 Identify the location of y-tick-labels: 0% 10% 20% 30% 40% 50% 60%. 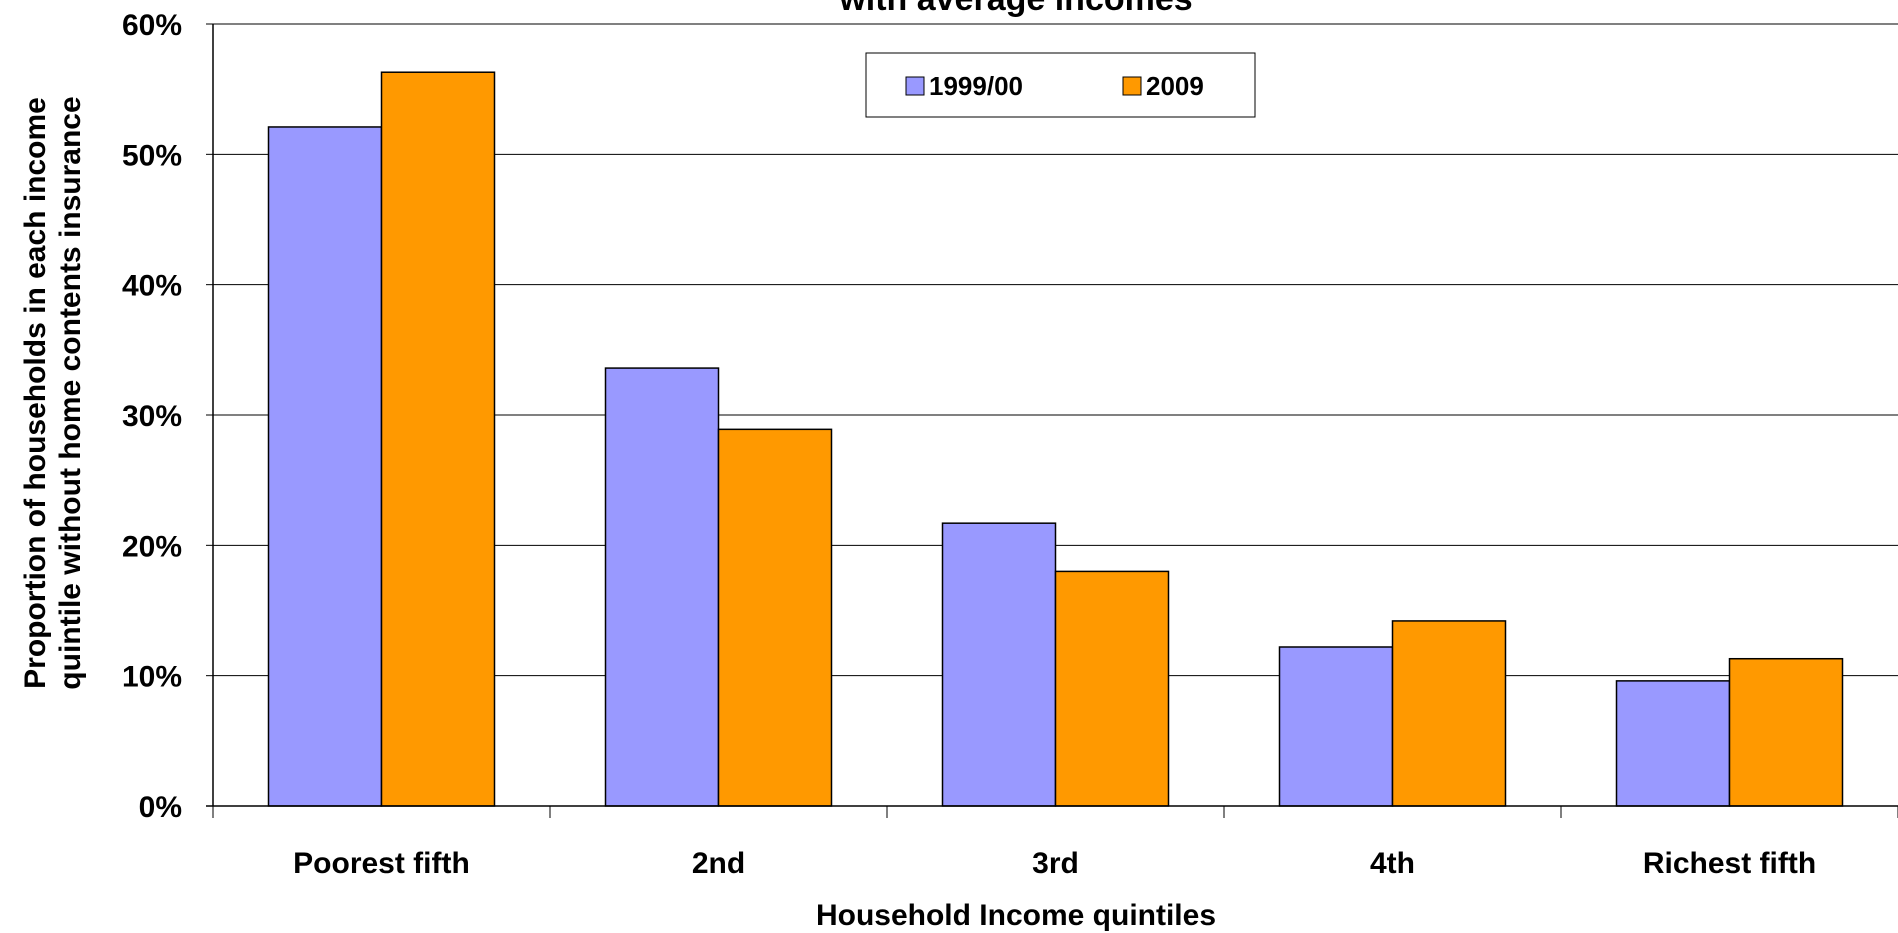
(152, 416).